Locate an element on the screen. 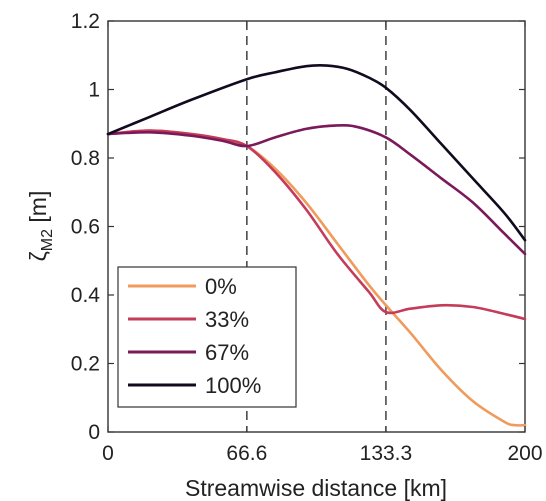 This screenshot has width=546, height=501. y-axis-label-unit: [m] is located at coordinates (38, 210).